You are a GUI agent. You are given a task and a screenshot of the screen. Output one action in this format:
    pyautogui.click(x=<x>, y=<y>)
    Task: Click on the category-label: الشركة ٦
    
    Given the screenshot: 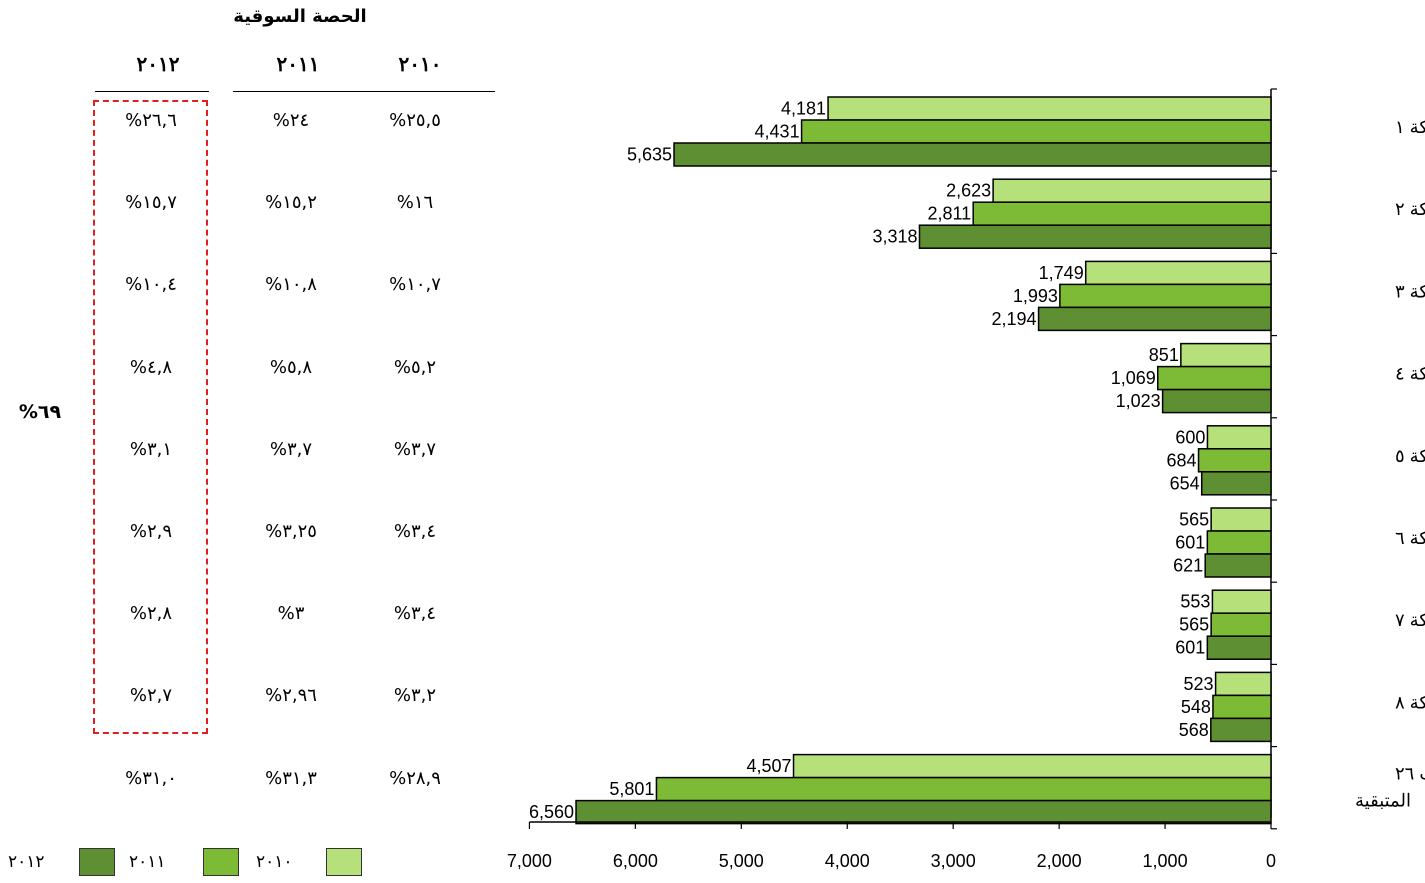 What is the action you would take?
    pyautogui.click(x=1410, y=538)
    